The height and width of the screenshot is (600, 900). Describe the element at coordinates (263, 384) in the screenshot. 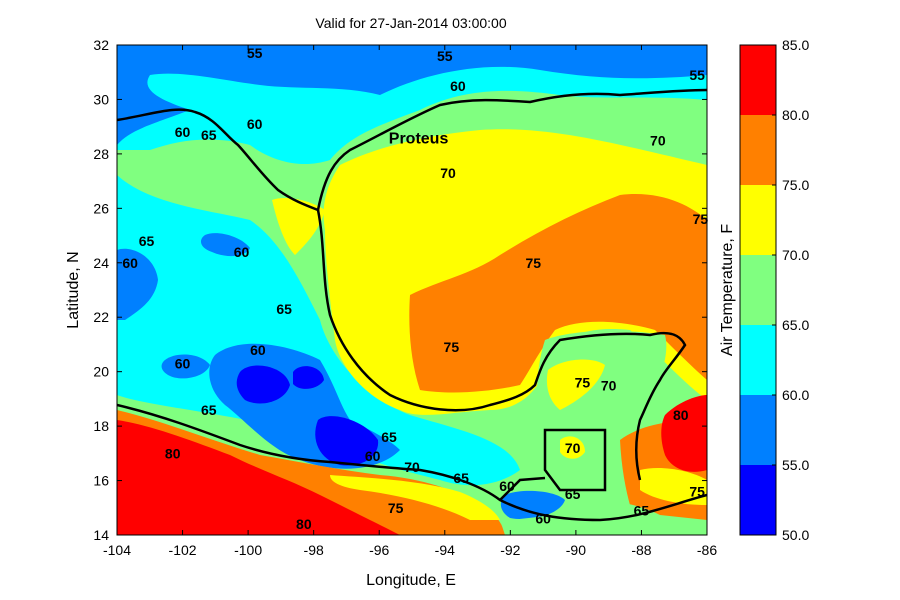

I see `fill-band-50-55-patch-a` at that location.